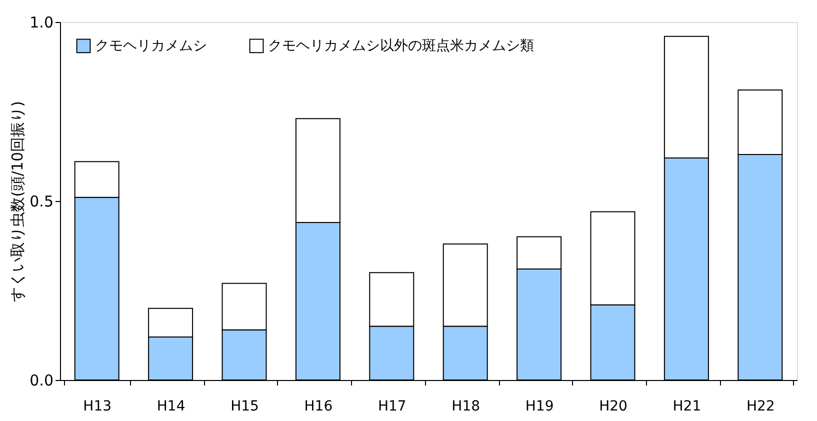  What do you see at coordinates (97, 406) in the screenshot?
I see `x-tick-label: H13` at bounding box center [97, 406].